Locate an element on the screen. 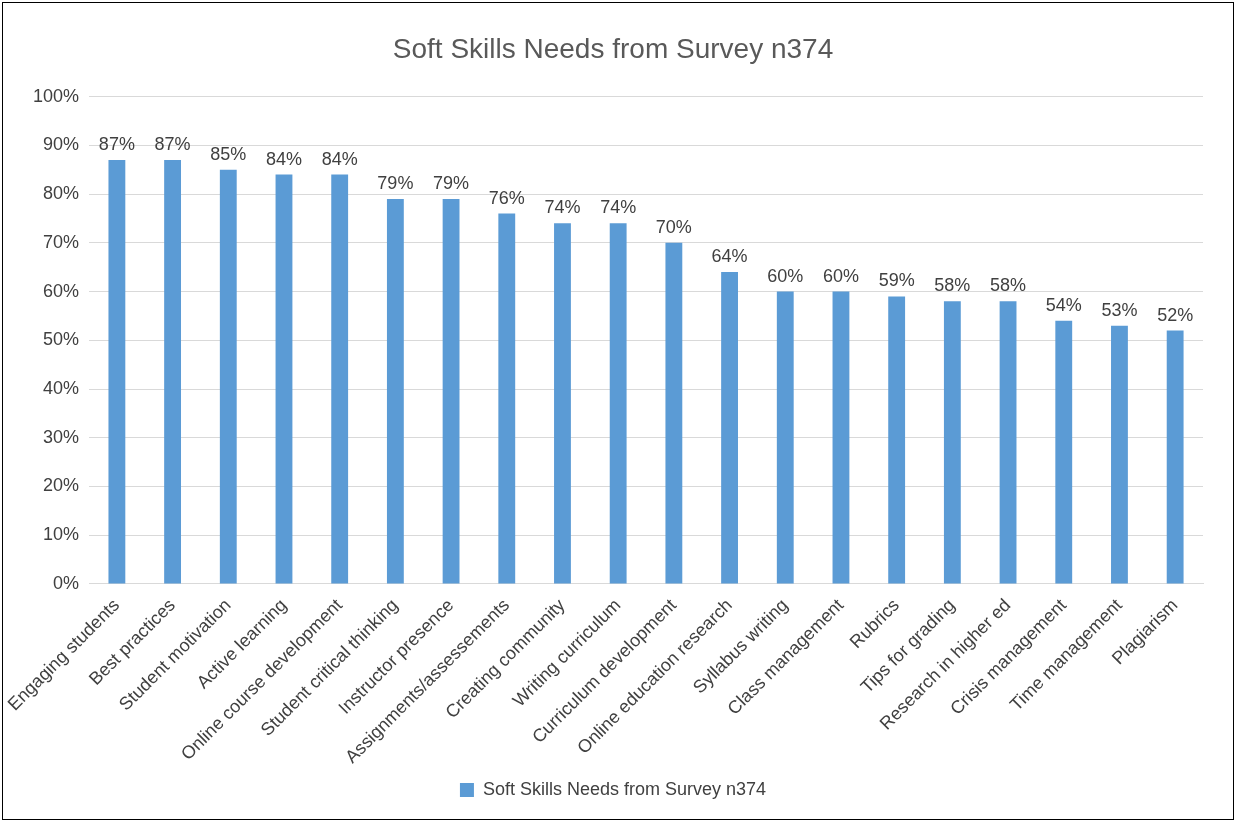  y-tick-label: 100% is located at coordinates (56, 95).